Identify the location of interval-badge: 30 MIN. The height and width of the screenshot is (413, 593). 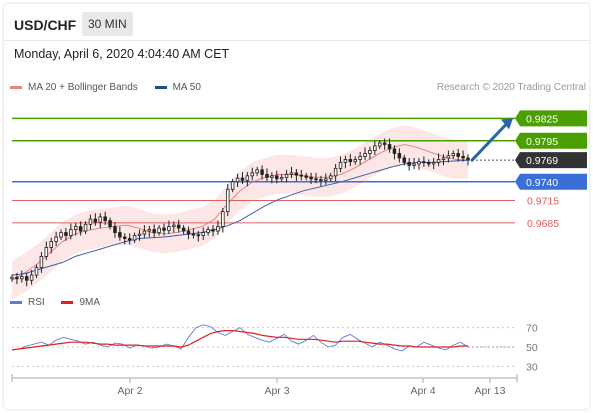
(107, 24).